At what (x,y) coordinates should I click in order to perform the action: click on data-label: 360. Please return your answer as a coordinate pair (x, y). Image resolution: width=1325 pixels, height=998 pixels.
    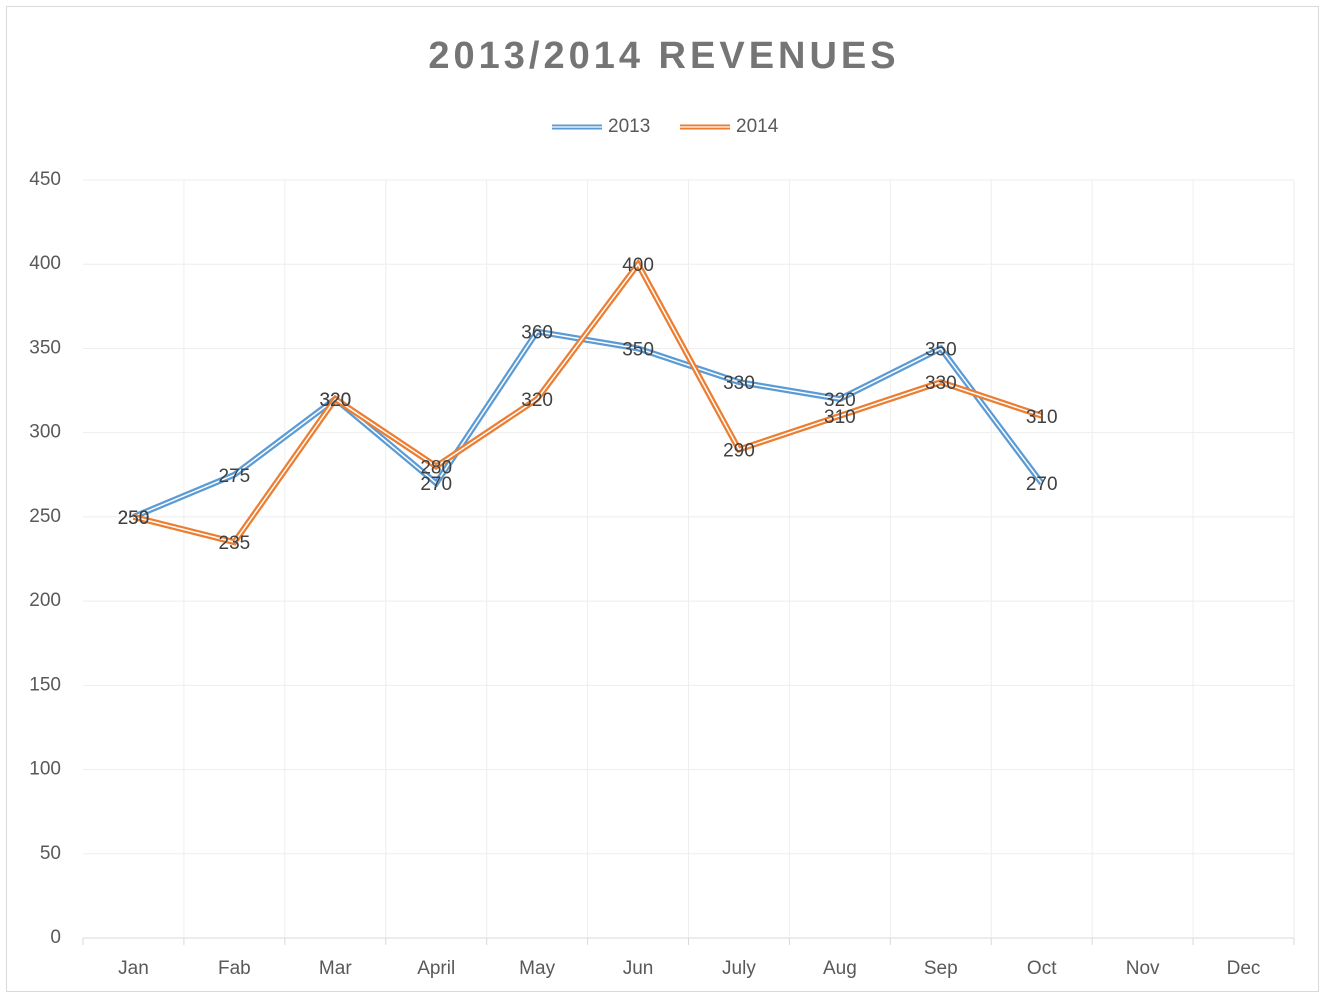
    Looking at the image, I should click on (537, 333).